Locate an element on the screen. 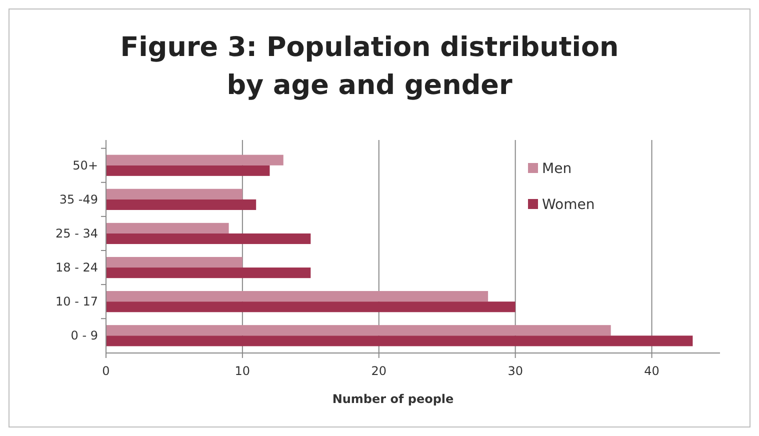 Image resolution: width=759 pixels, height=436 pixels. y-tick-label: 18 - 24 is located at coordinates (77, 267).